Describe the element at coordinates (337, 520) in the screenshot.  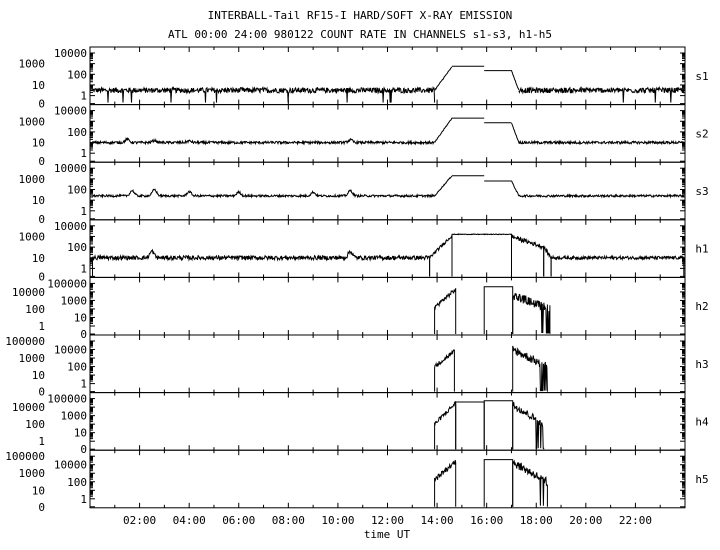
I see `x-tick-label: 10:00` at that location.